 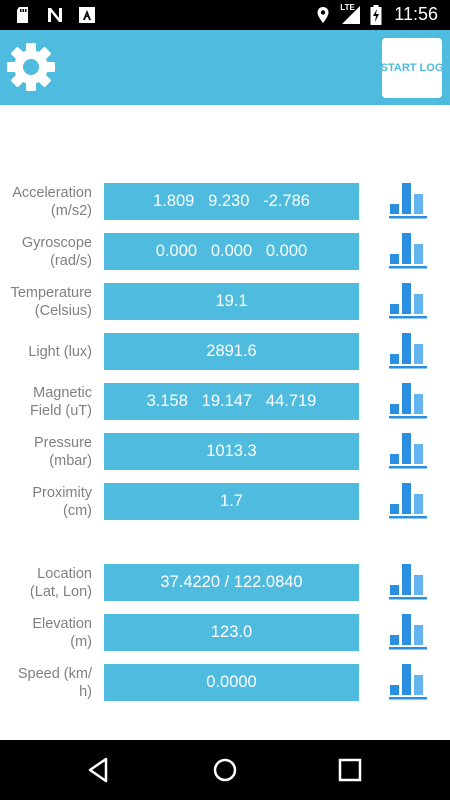 I want to click on sensor-label: Gyroscope (rad/s), so click(x=46, y=252).